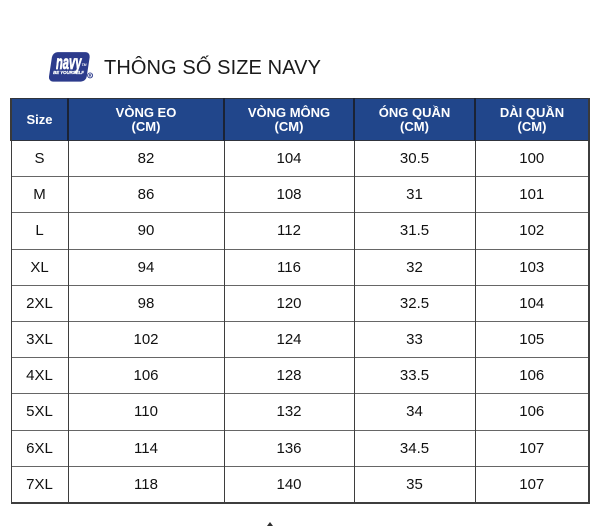  I want to click on svg-text: navy, so click(69, 63).